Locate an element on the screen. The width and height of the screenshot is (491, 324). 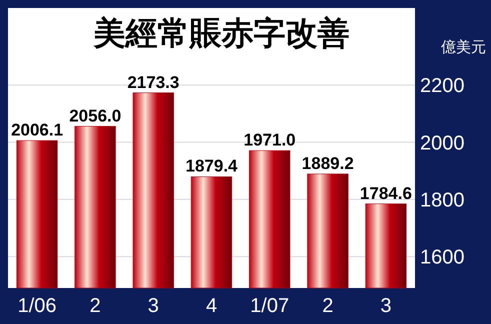
data-label: 2056.0 is located at coordinates (95, 116).